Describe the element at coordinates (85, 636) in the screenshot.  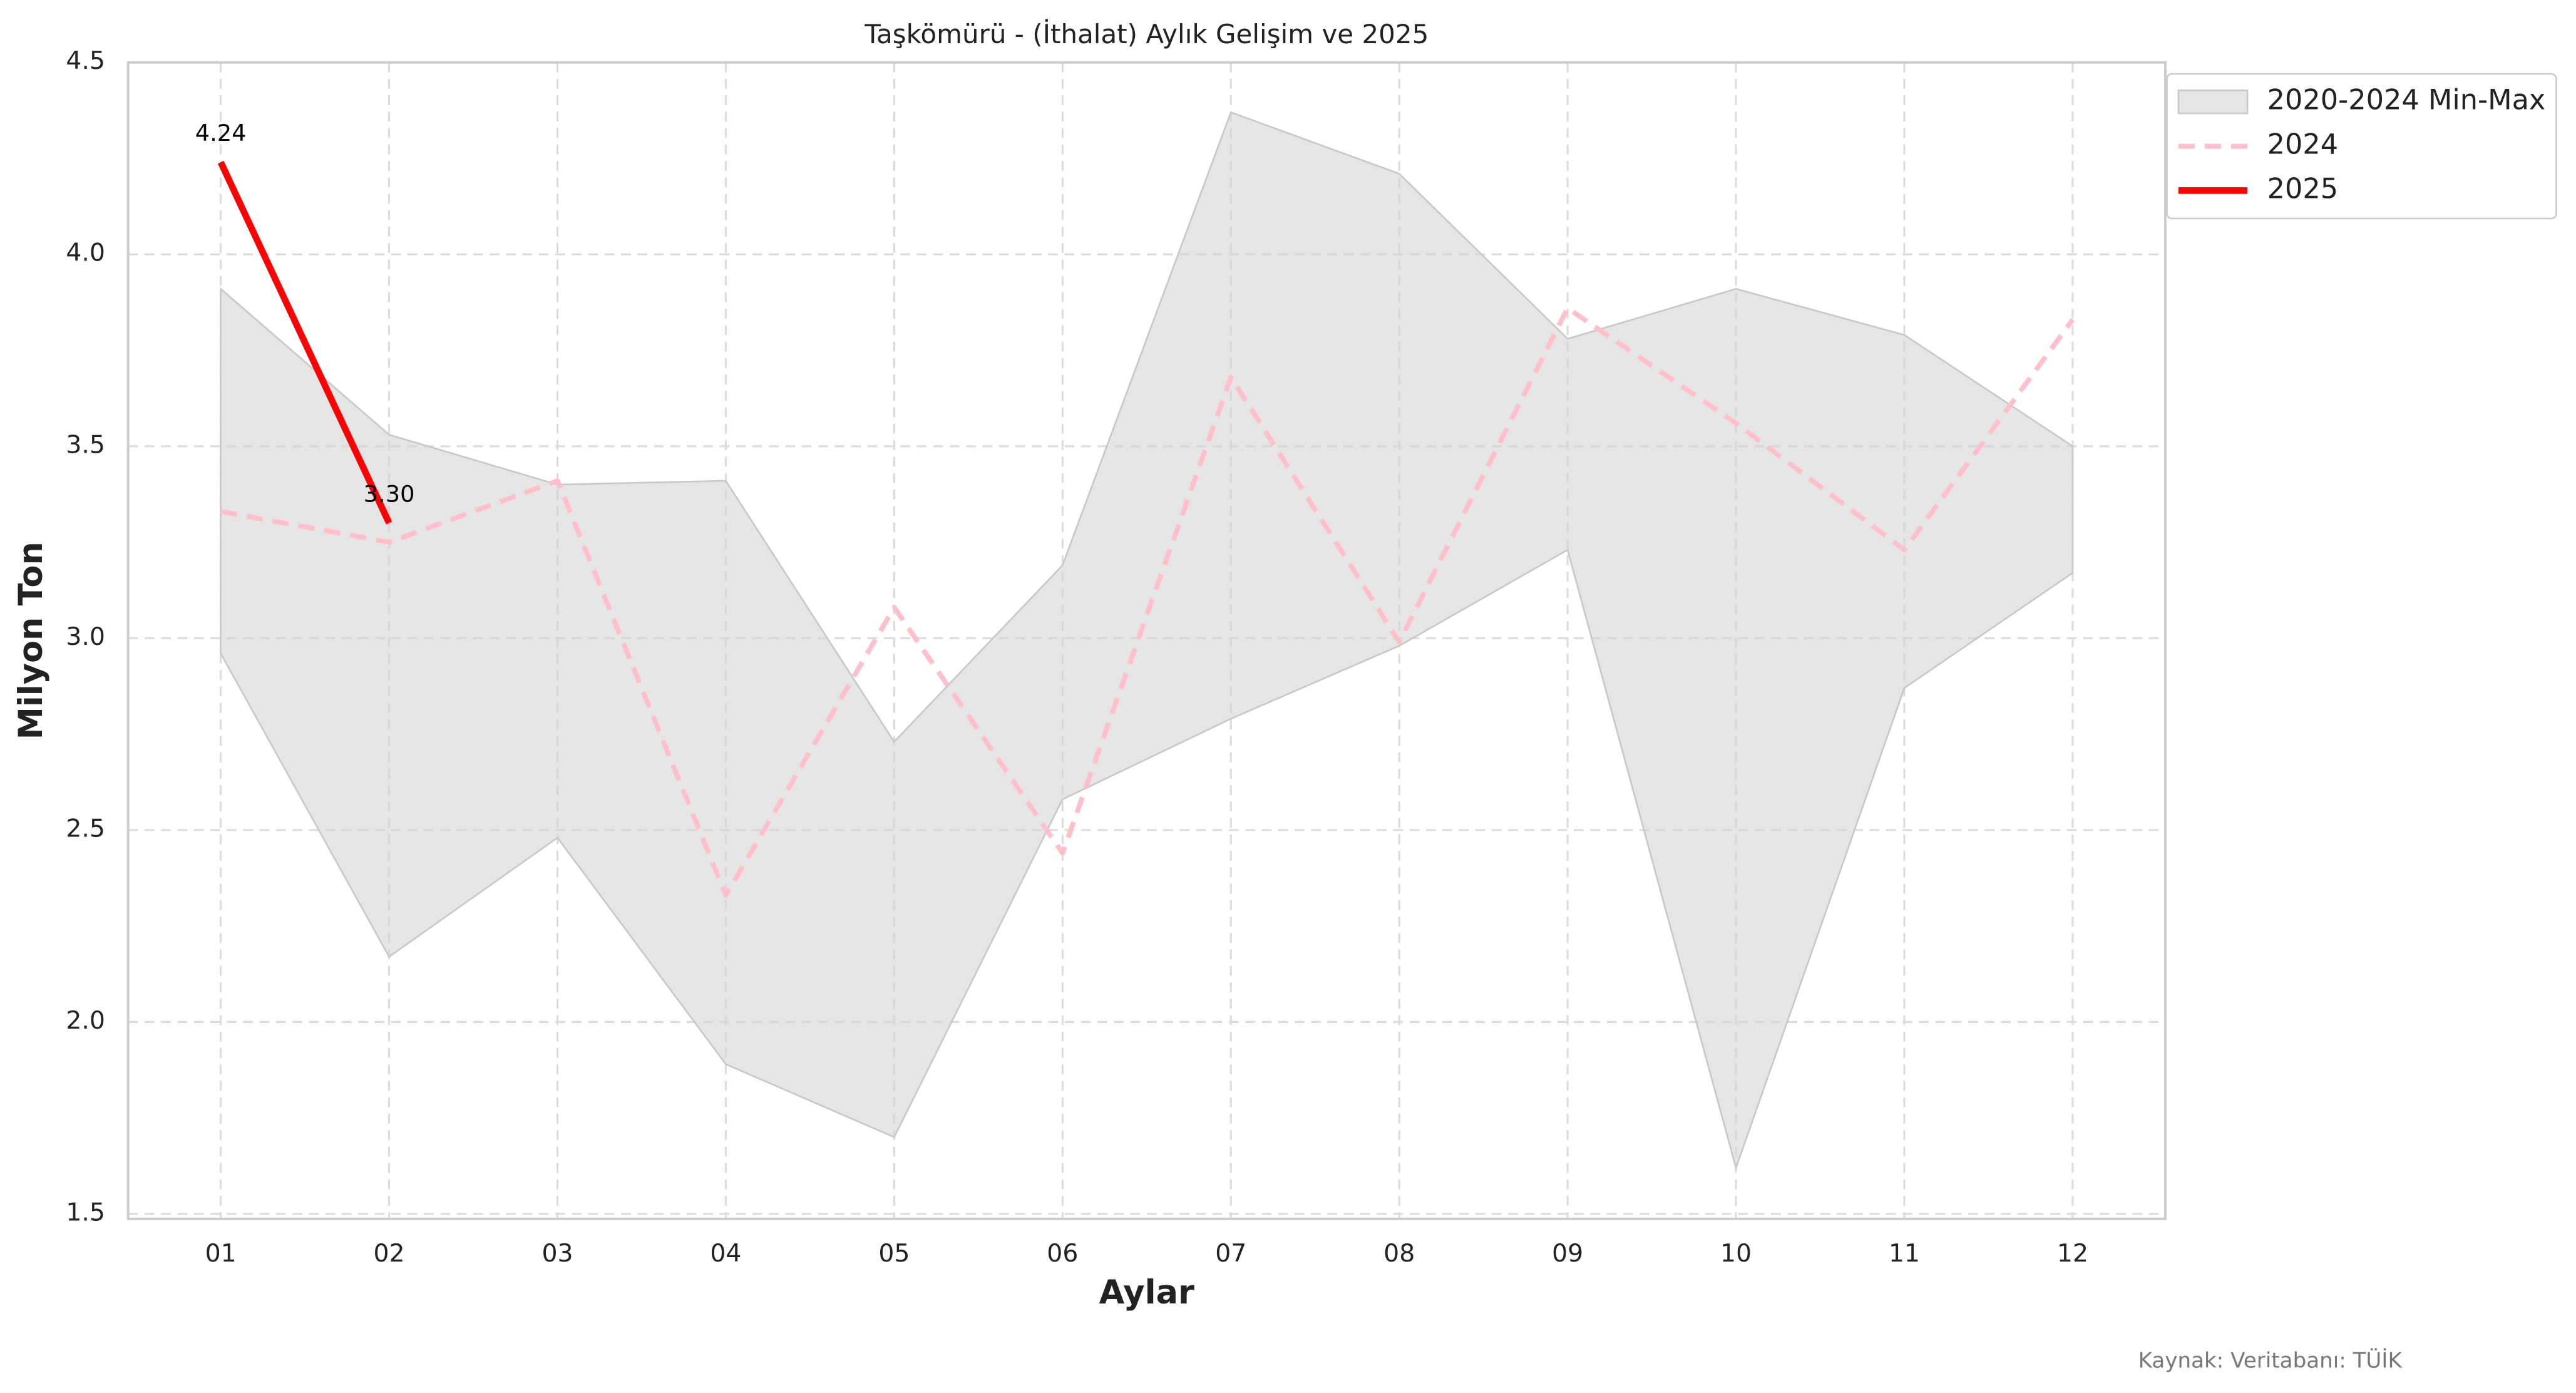
I see `y-tick-label: 3.0` at that location.